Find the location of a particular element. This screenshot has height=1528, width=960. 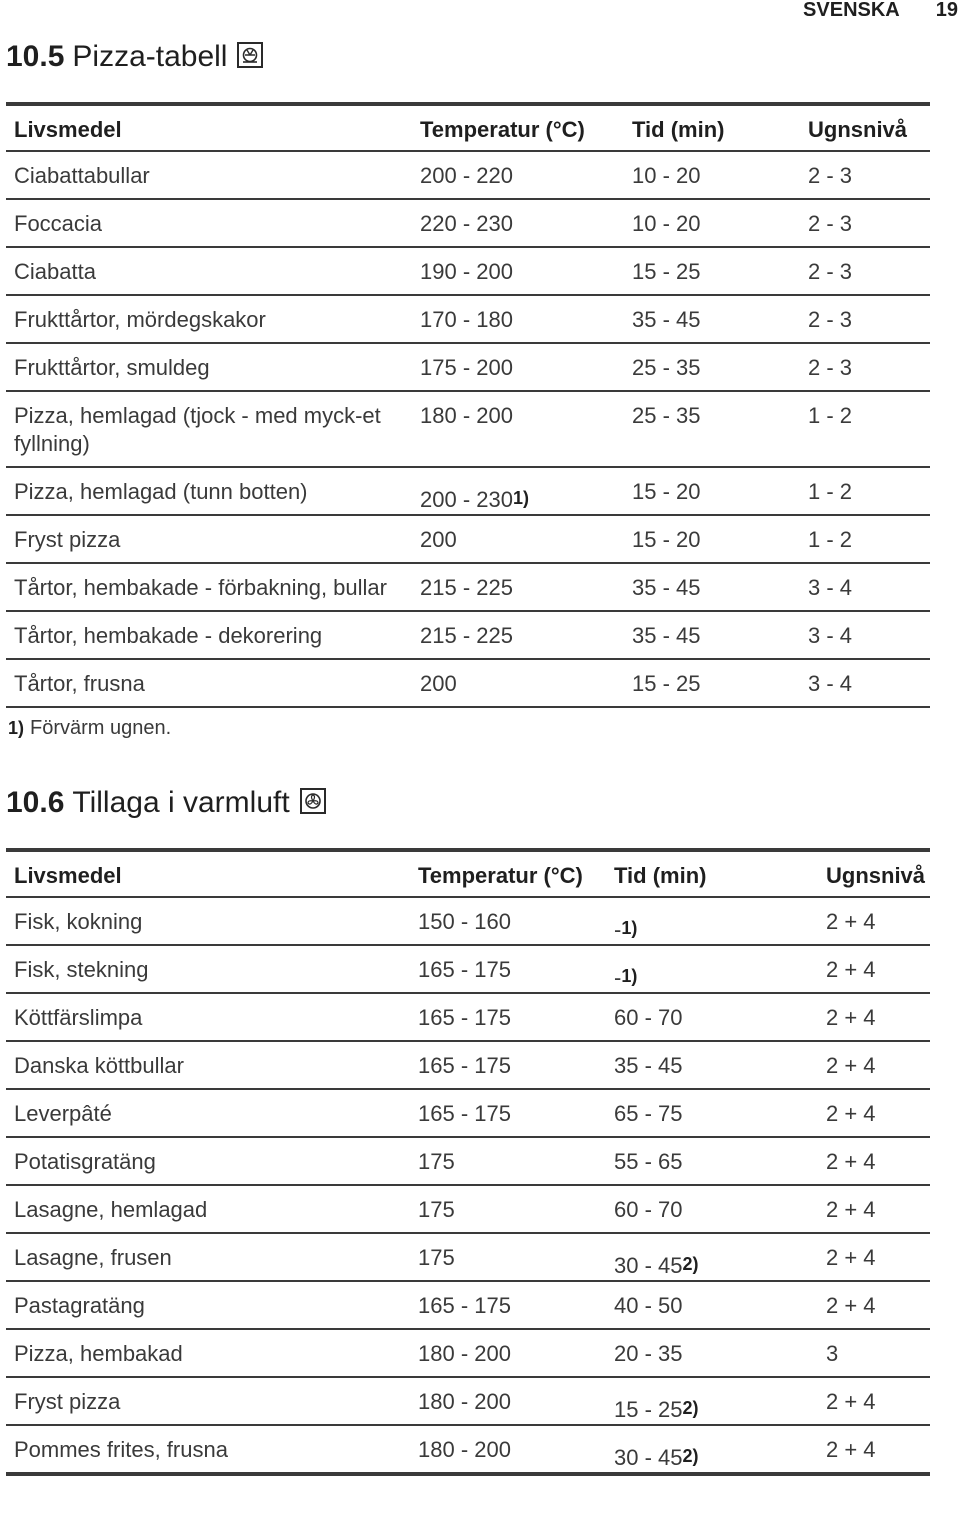

table-row: Lasagne, frusen 175 30 - 452) 2 + 4 is located at coordinates (468, 1257).